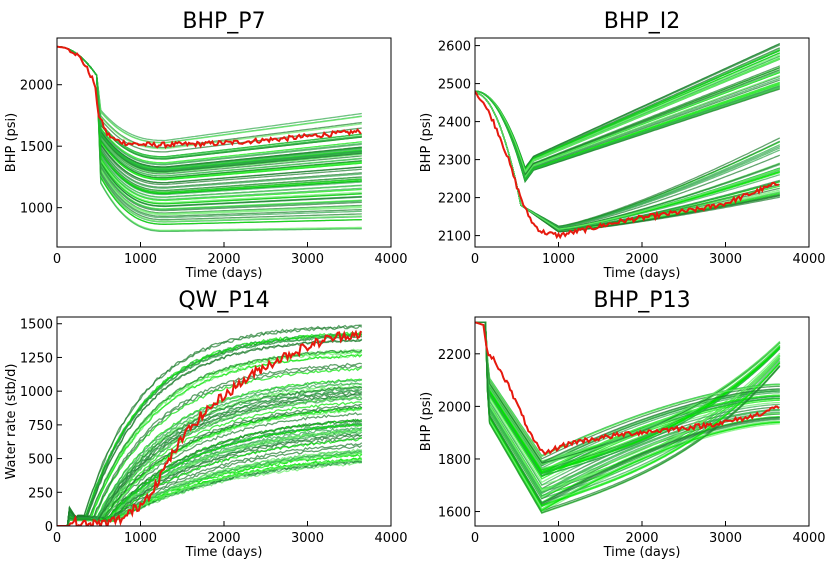  What do you see at coordinates (642, 21) in the screenshot?
I see `subplot-title: BHP_I2` at bounding box center [642, 21].